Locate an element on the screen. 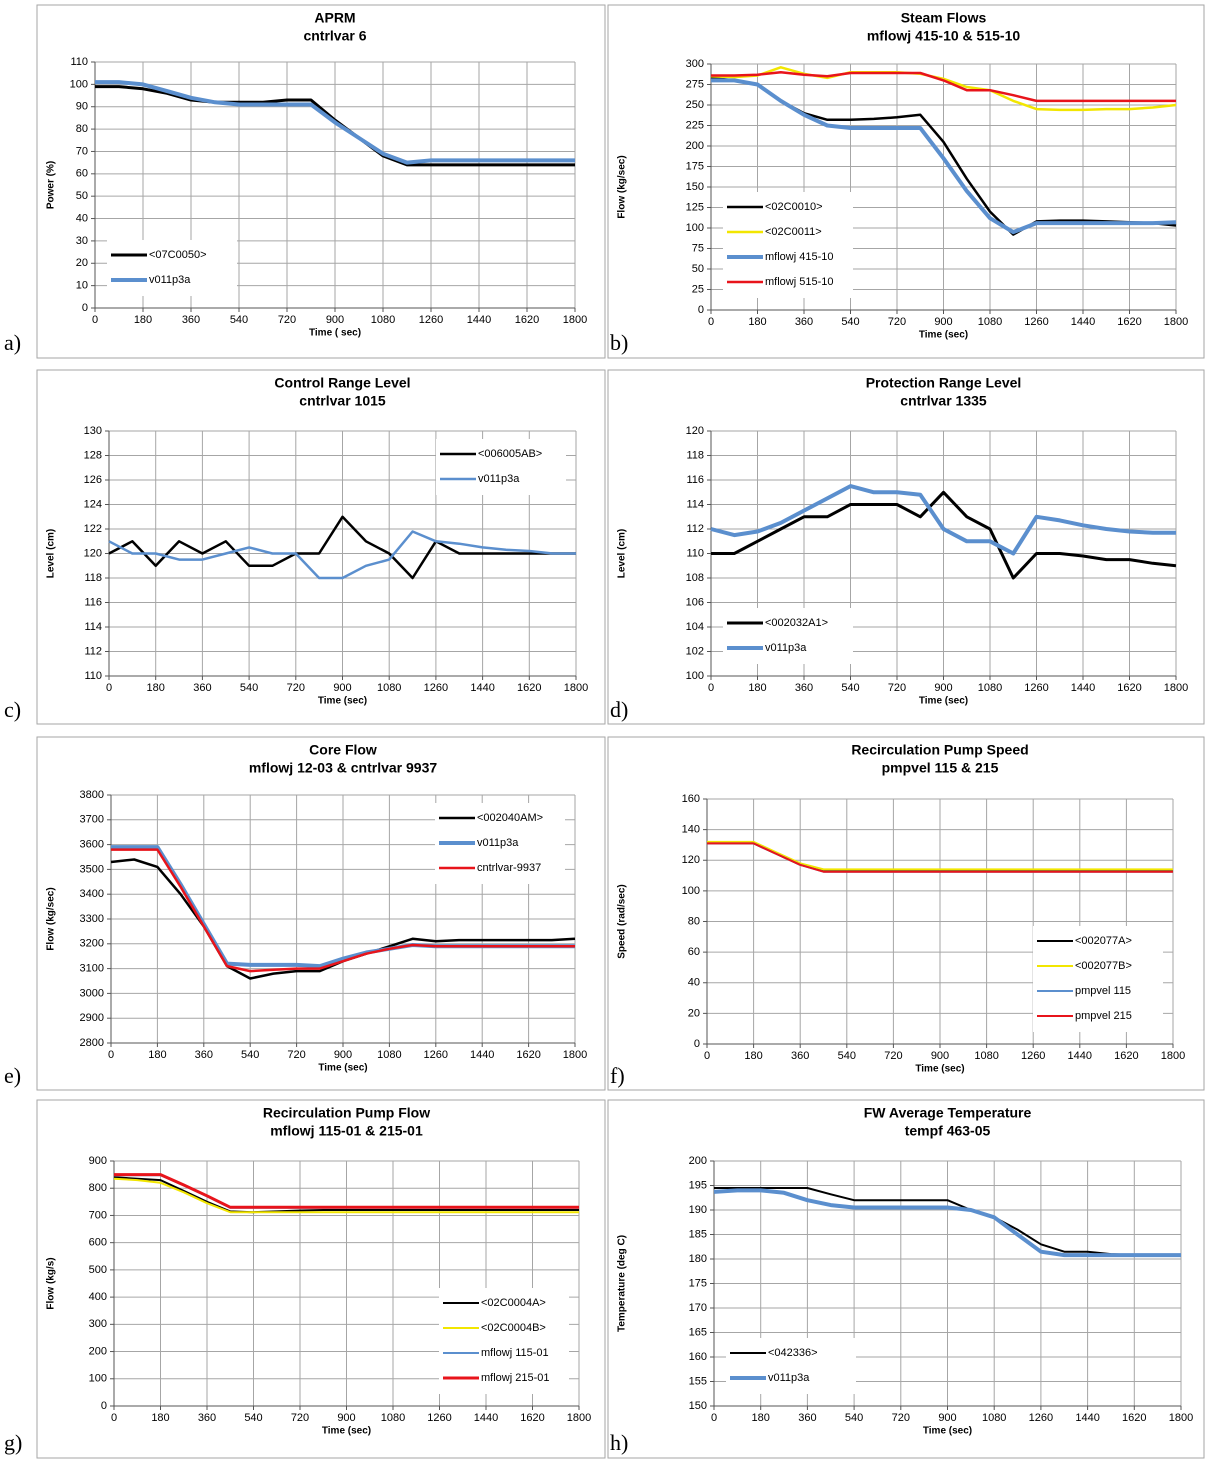 The width and height of the screenshot is (1206, 1470). y-tick-label: 126 is located at coordinates (93, 480).